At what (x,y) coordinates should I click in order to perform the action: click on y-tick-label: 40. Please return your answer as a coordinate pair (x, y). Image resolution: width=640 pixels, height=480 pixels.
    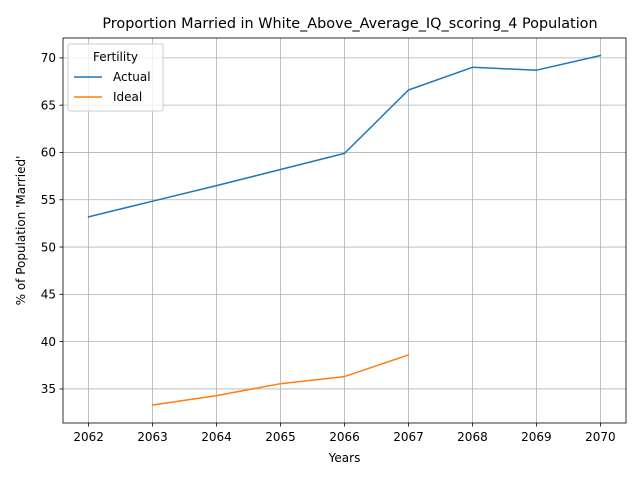
    Looking at the image, I should click on (48, 342).